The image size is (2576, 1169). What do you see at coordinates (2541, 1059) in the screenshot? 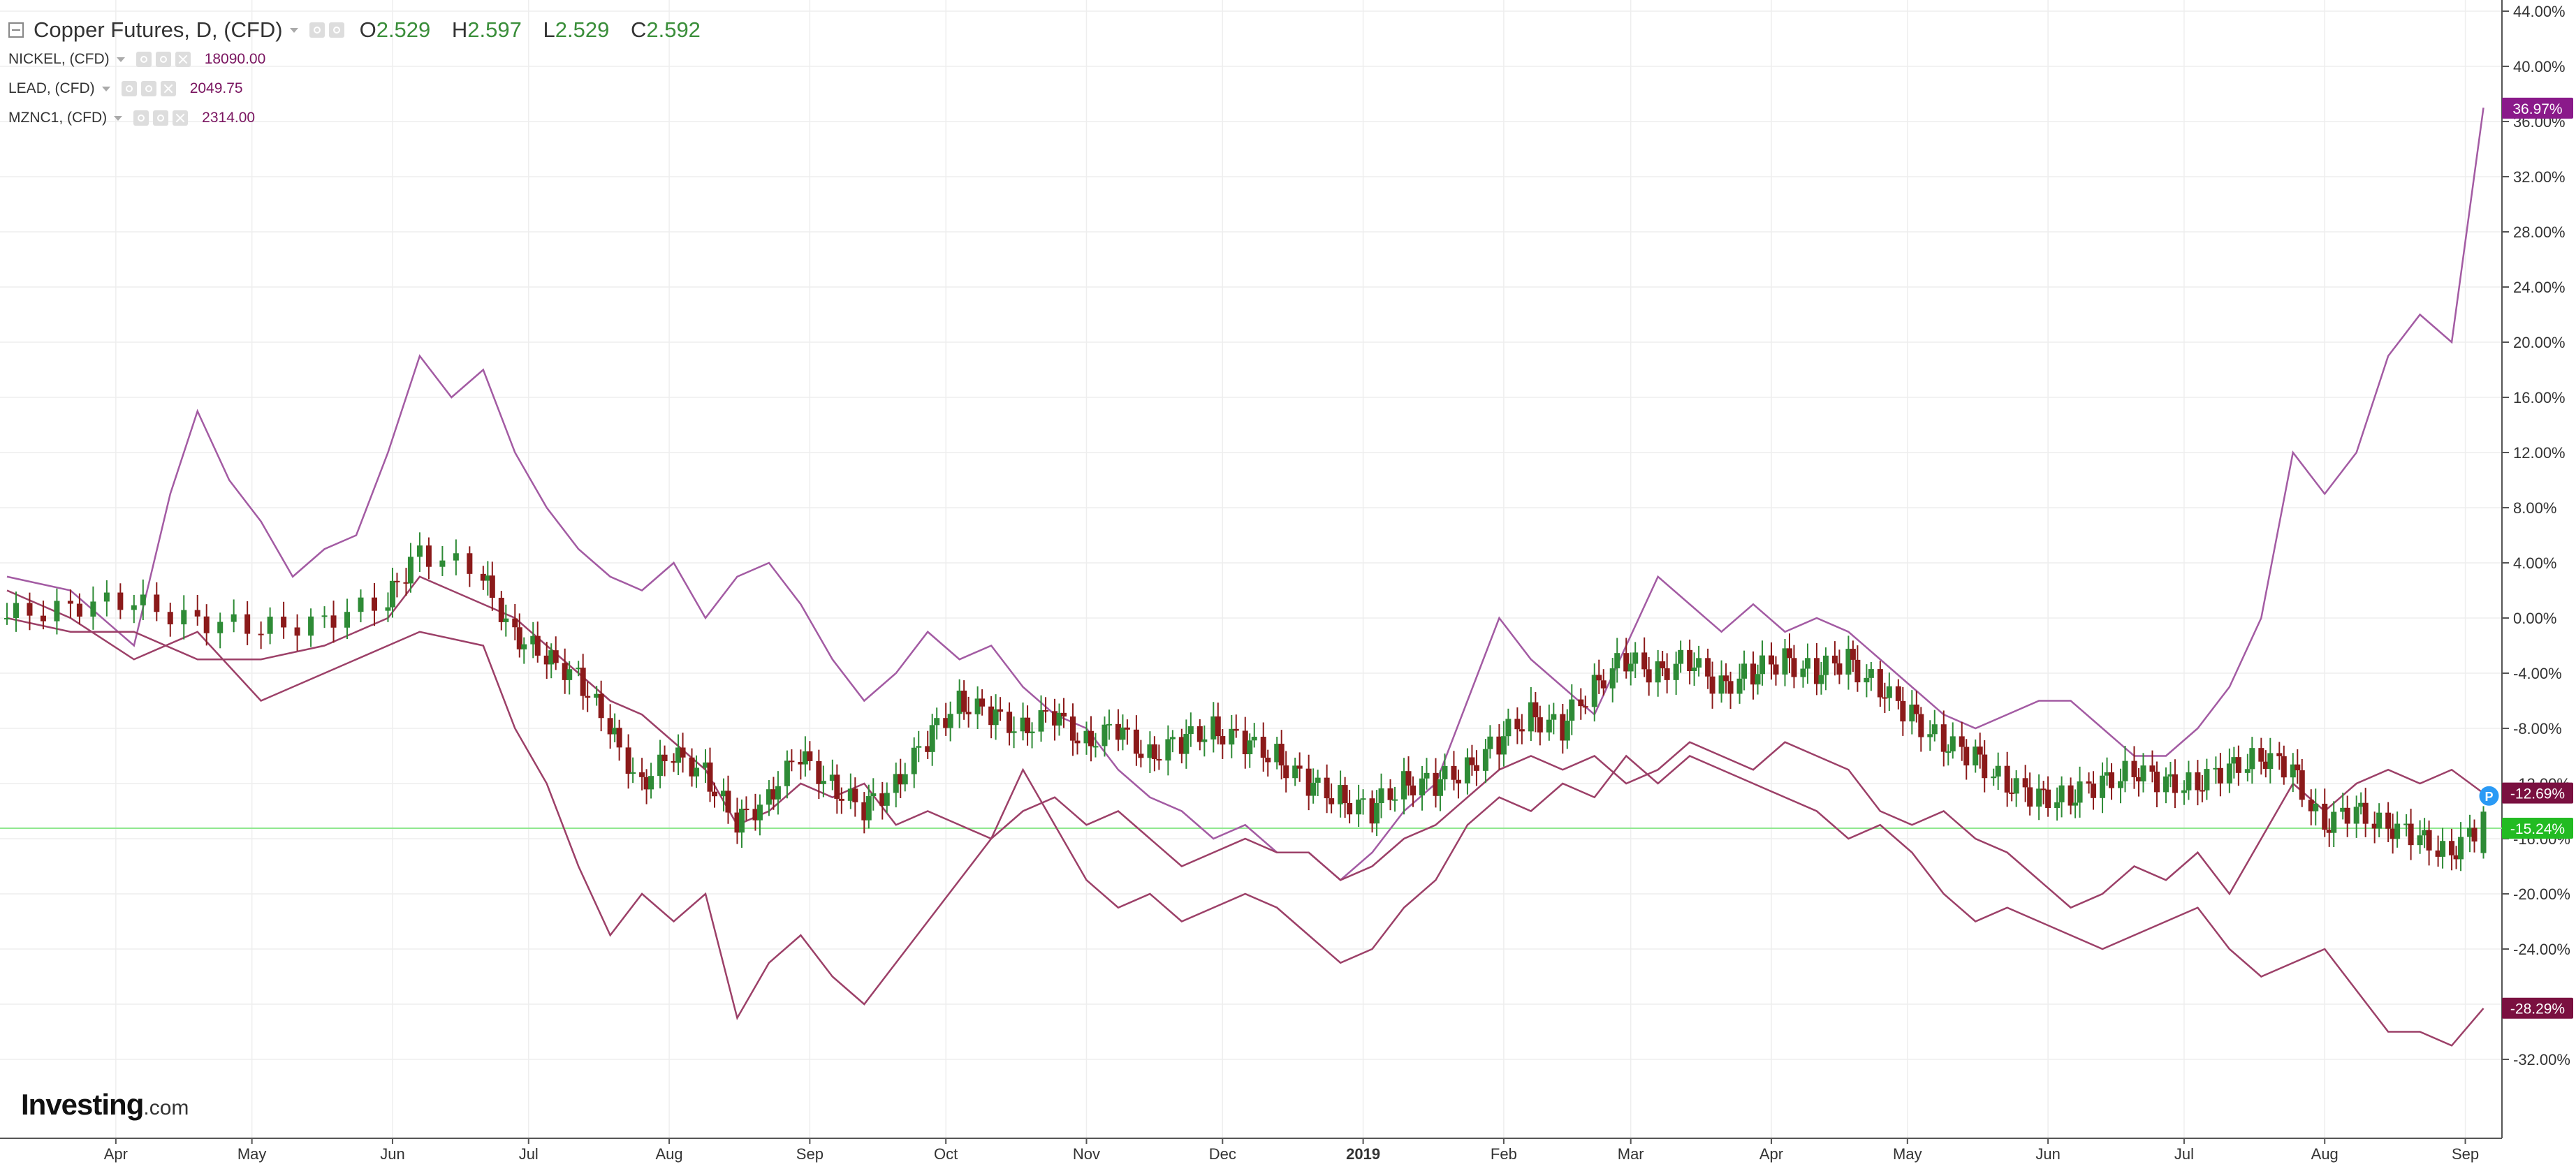
I see `y-tick-label: -32.00%` at bounding box center [2541, 1059].